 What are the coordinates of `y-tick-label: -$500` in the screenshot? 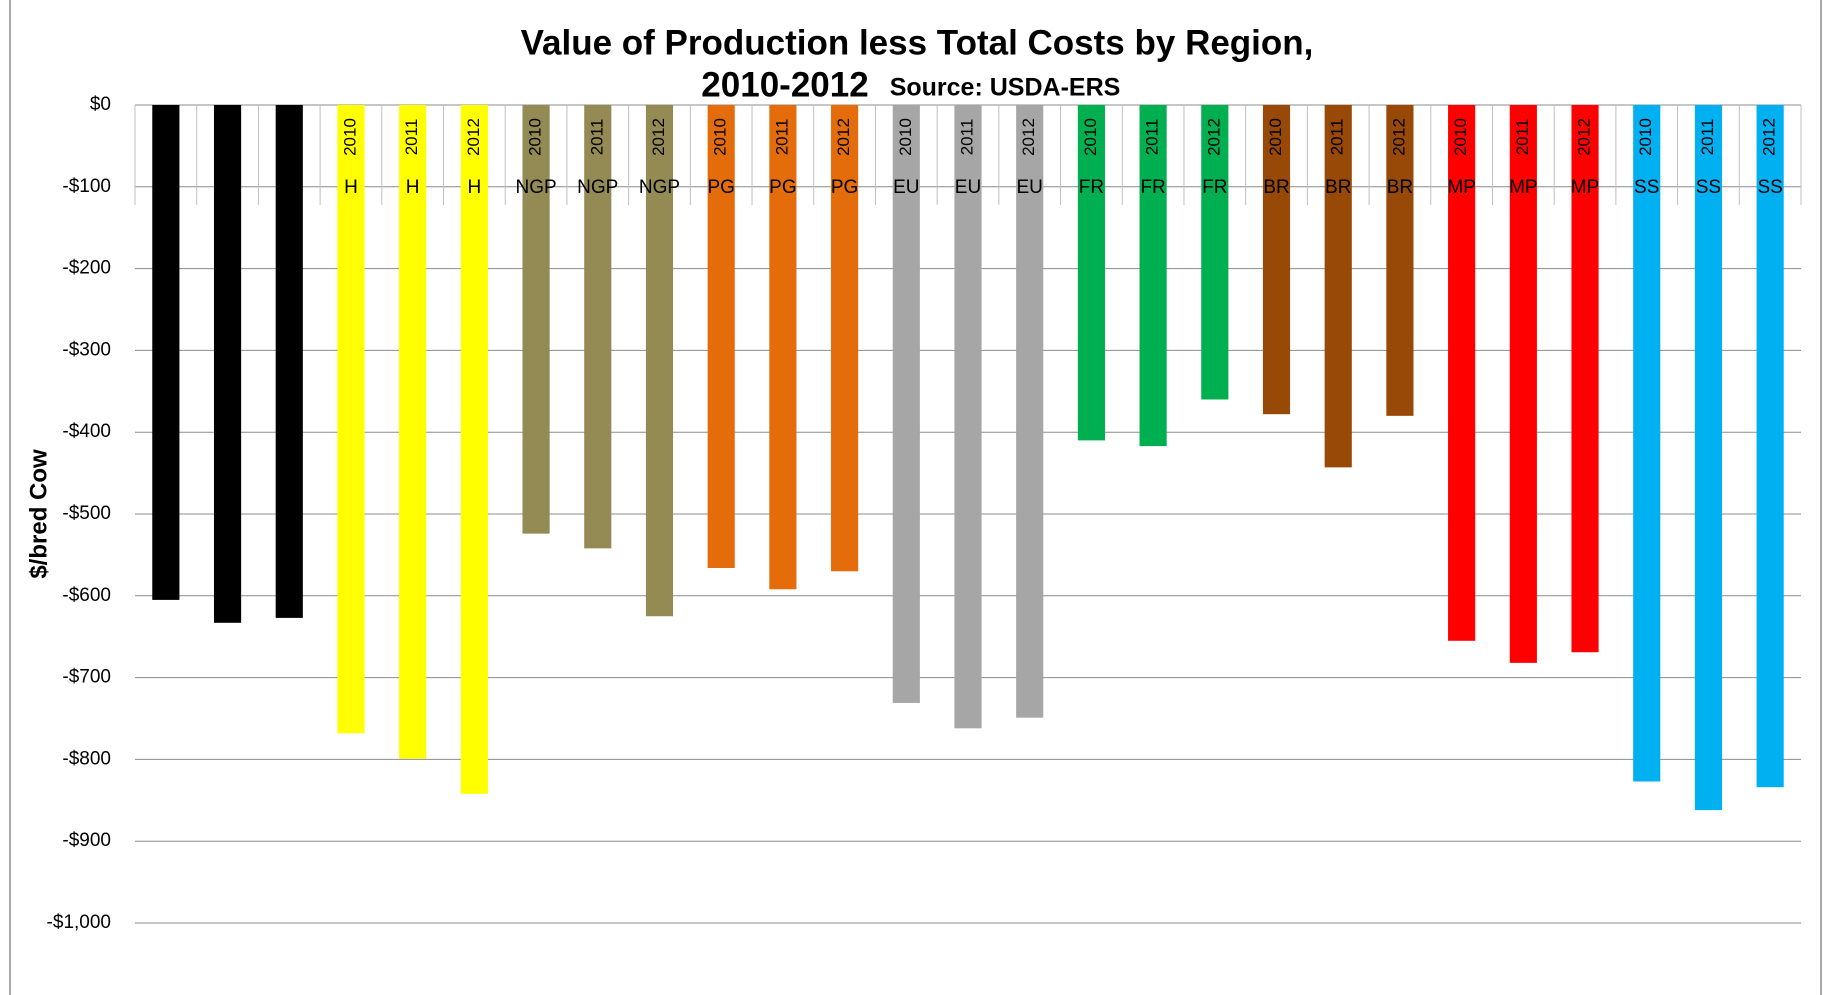 It's located at (86, 513).